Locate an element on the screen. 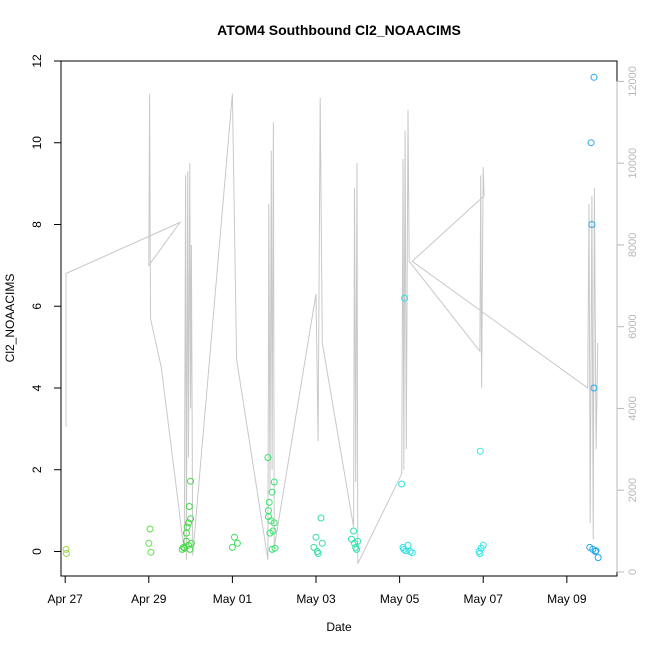 This screenshot has height=650, width=650. y2-tick-label: 10000 is located at coordinates (633, 163).